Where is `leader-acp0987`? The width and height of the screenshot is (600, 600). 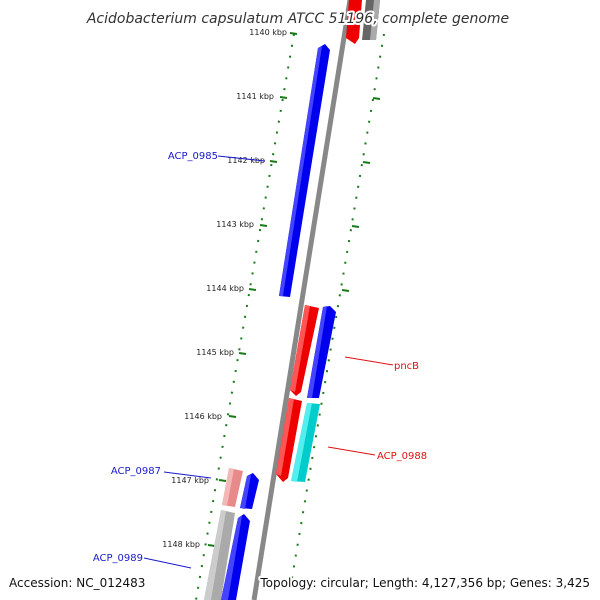 leader-acp0987 is located at coordinates (187, 475).